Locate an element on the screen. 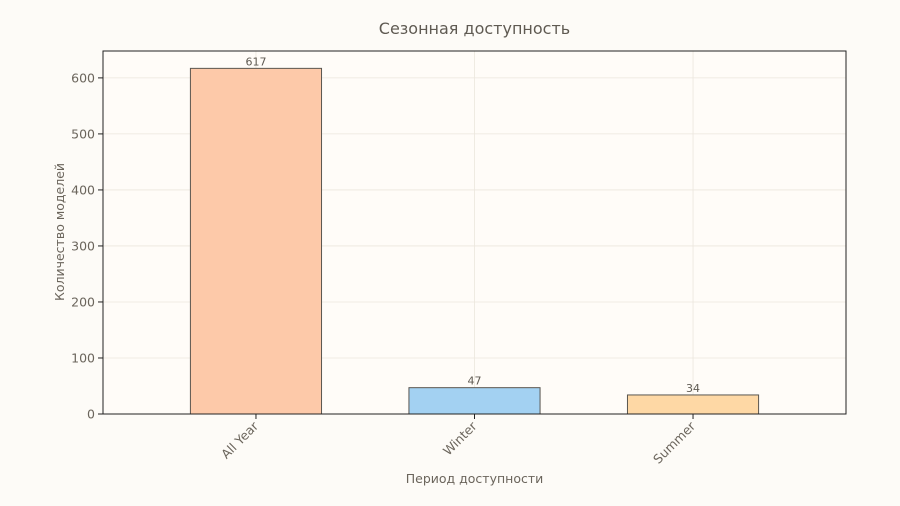 Image resolution: width=900 pixels, height=506 pixels. y-tick-label: 600 is located at coordinates (83, 77).